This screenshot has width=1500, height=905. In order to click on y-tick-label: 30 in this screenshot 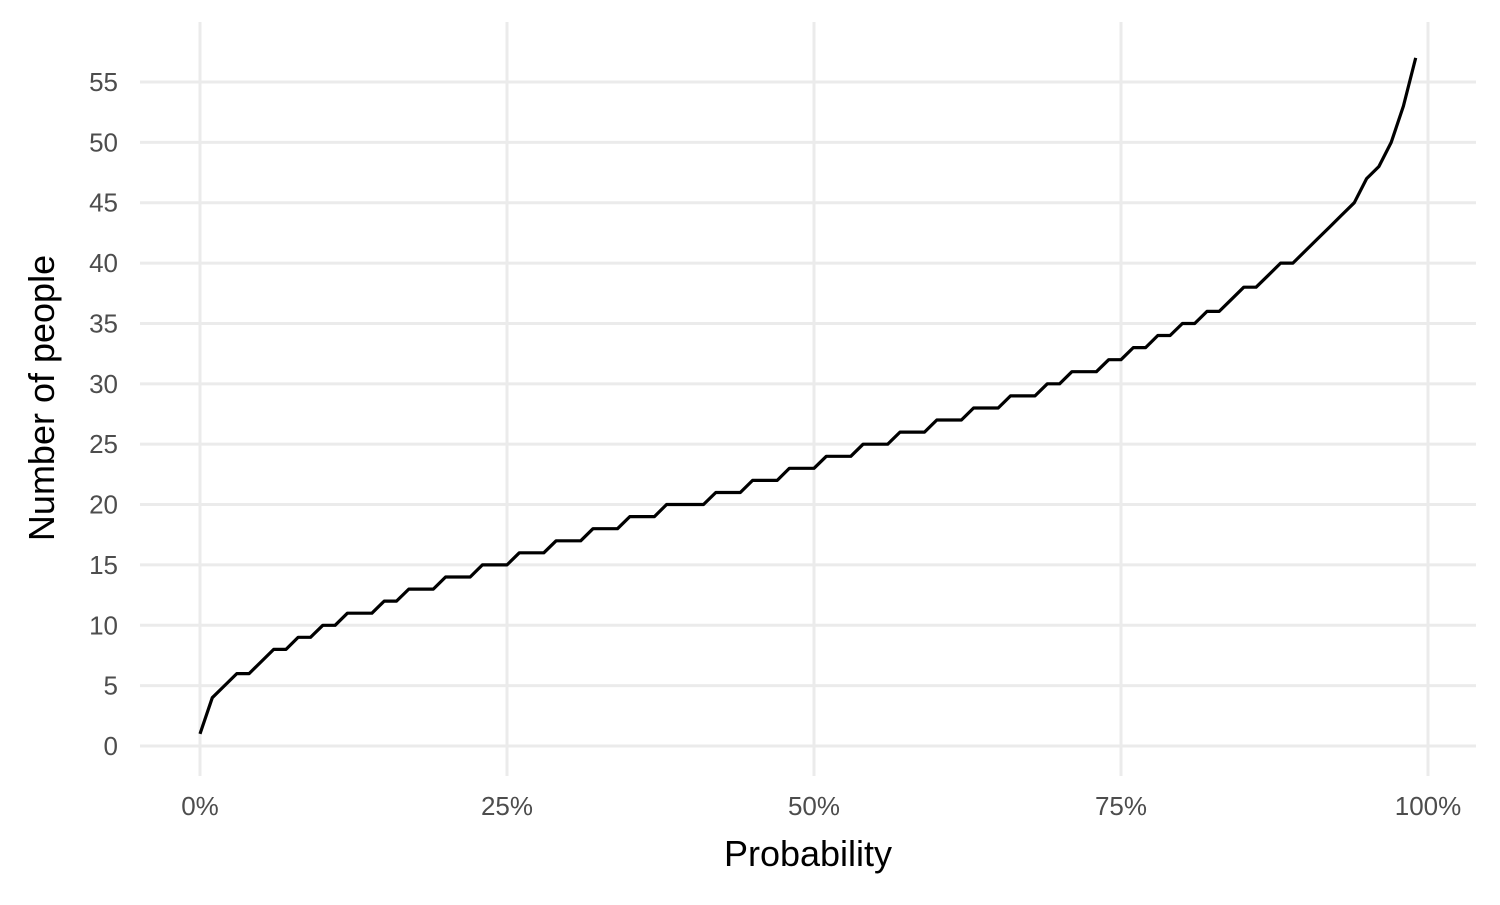, I will do `click(103, 384)`.